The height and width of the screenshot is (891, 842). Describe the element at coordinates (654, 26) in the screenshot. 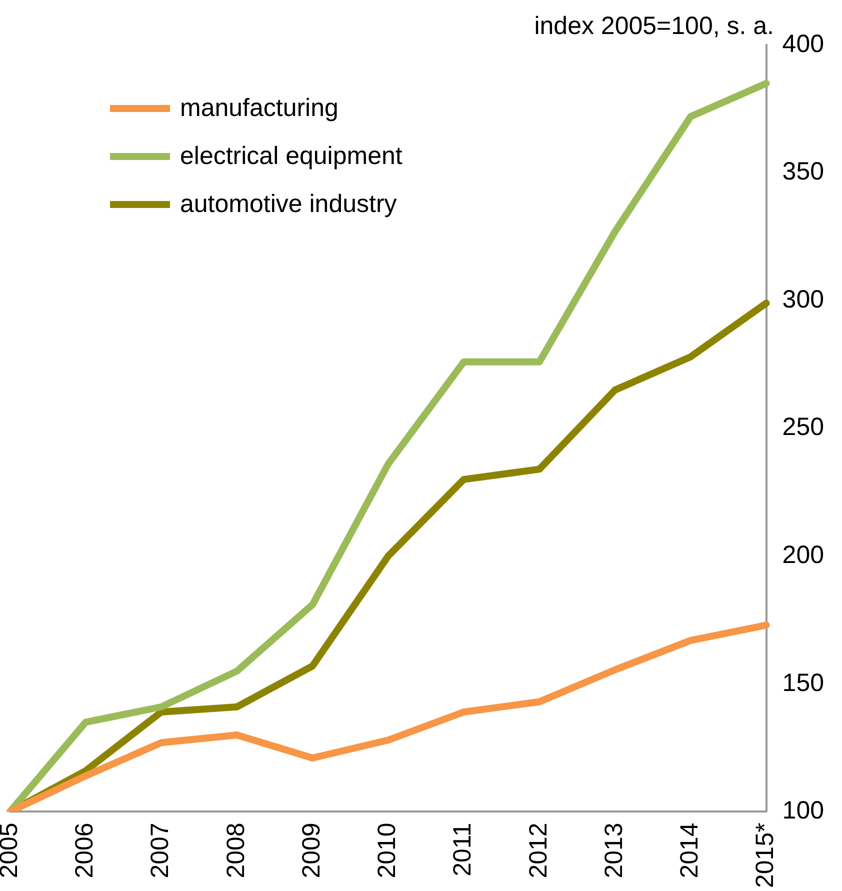

I see `y-axis-title: index 2005=100, s. a.` at that location.